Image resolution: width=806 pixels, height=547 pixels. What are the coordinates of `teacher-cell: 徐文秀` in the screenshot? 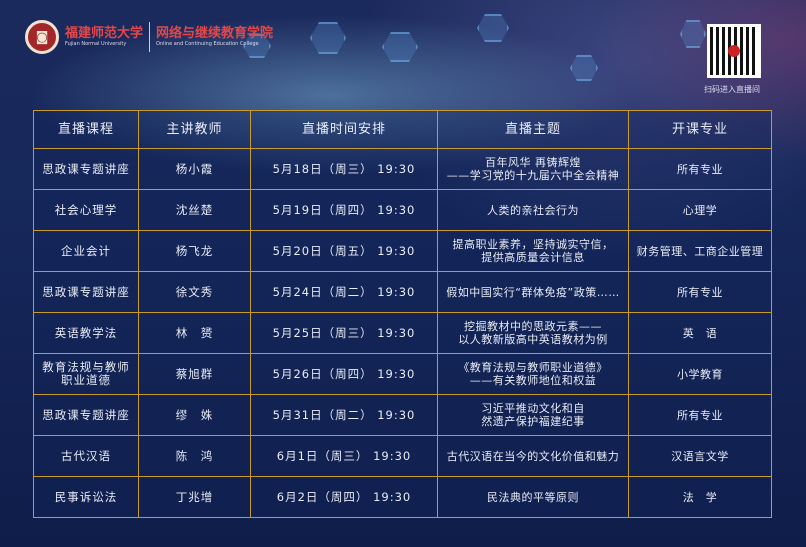 It's located at (194, 292).